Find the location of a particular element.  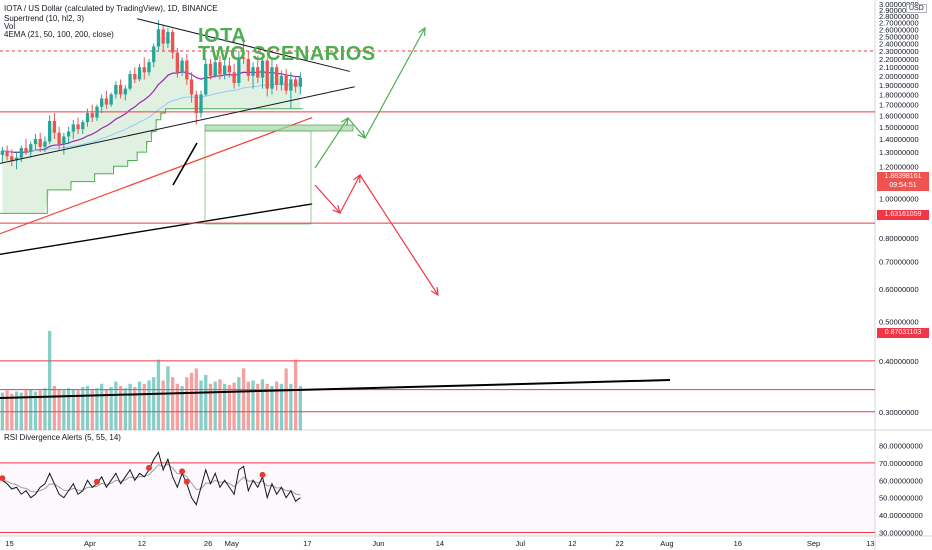

indicator-ema: 4EMA (21, 50, 100, 200, close) is located at coordinates (59, 34).